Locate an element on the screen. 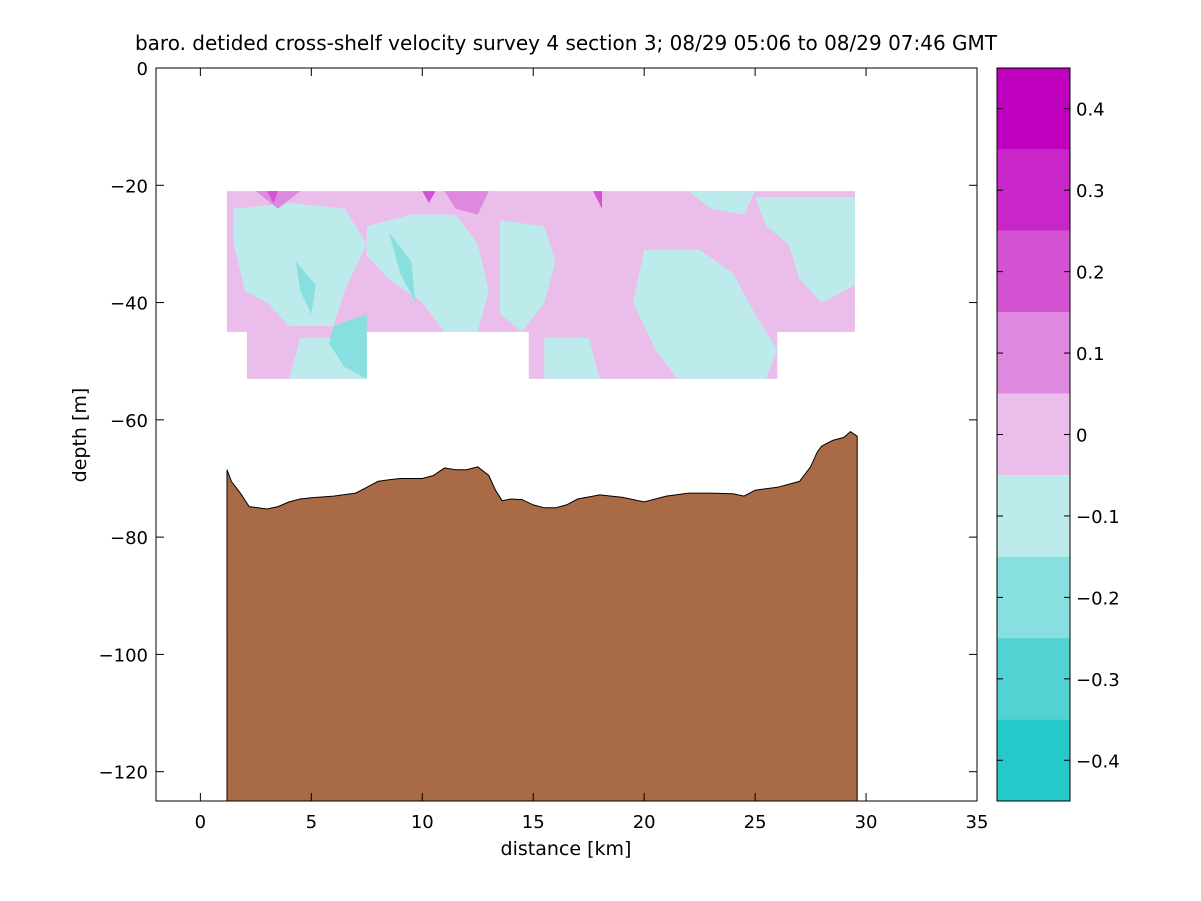  y-tick-label: −120 is located at coordinates (123, 773).